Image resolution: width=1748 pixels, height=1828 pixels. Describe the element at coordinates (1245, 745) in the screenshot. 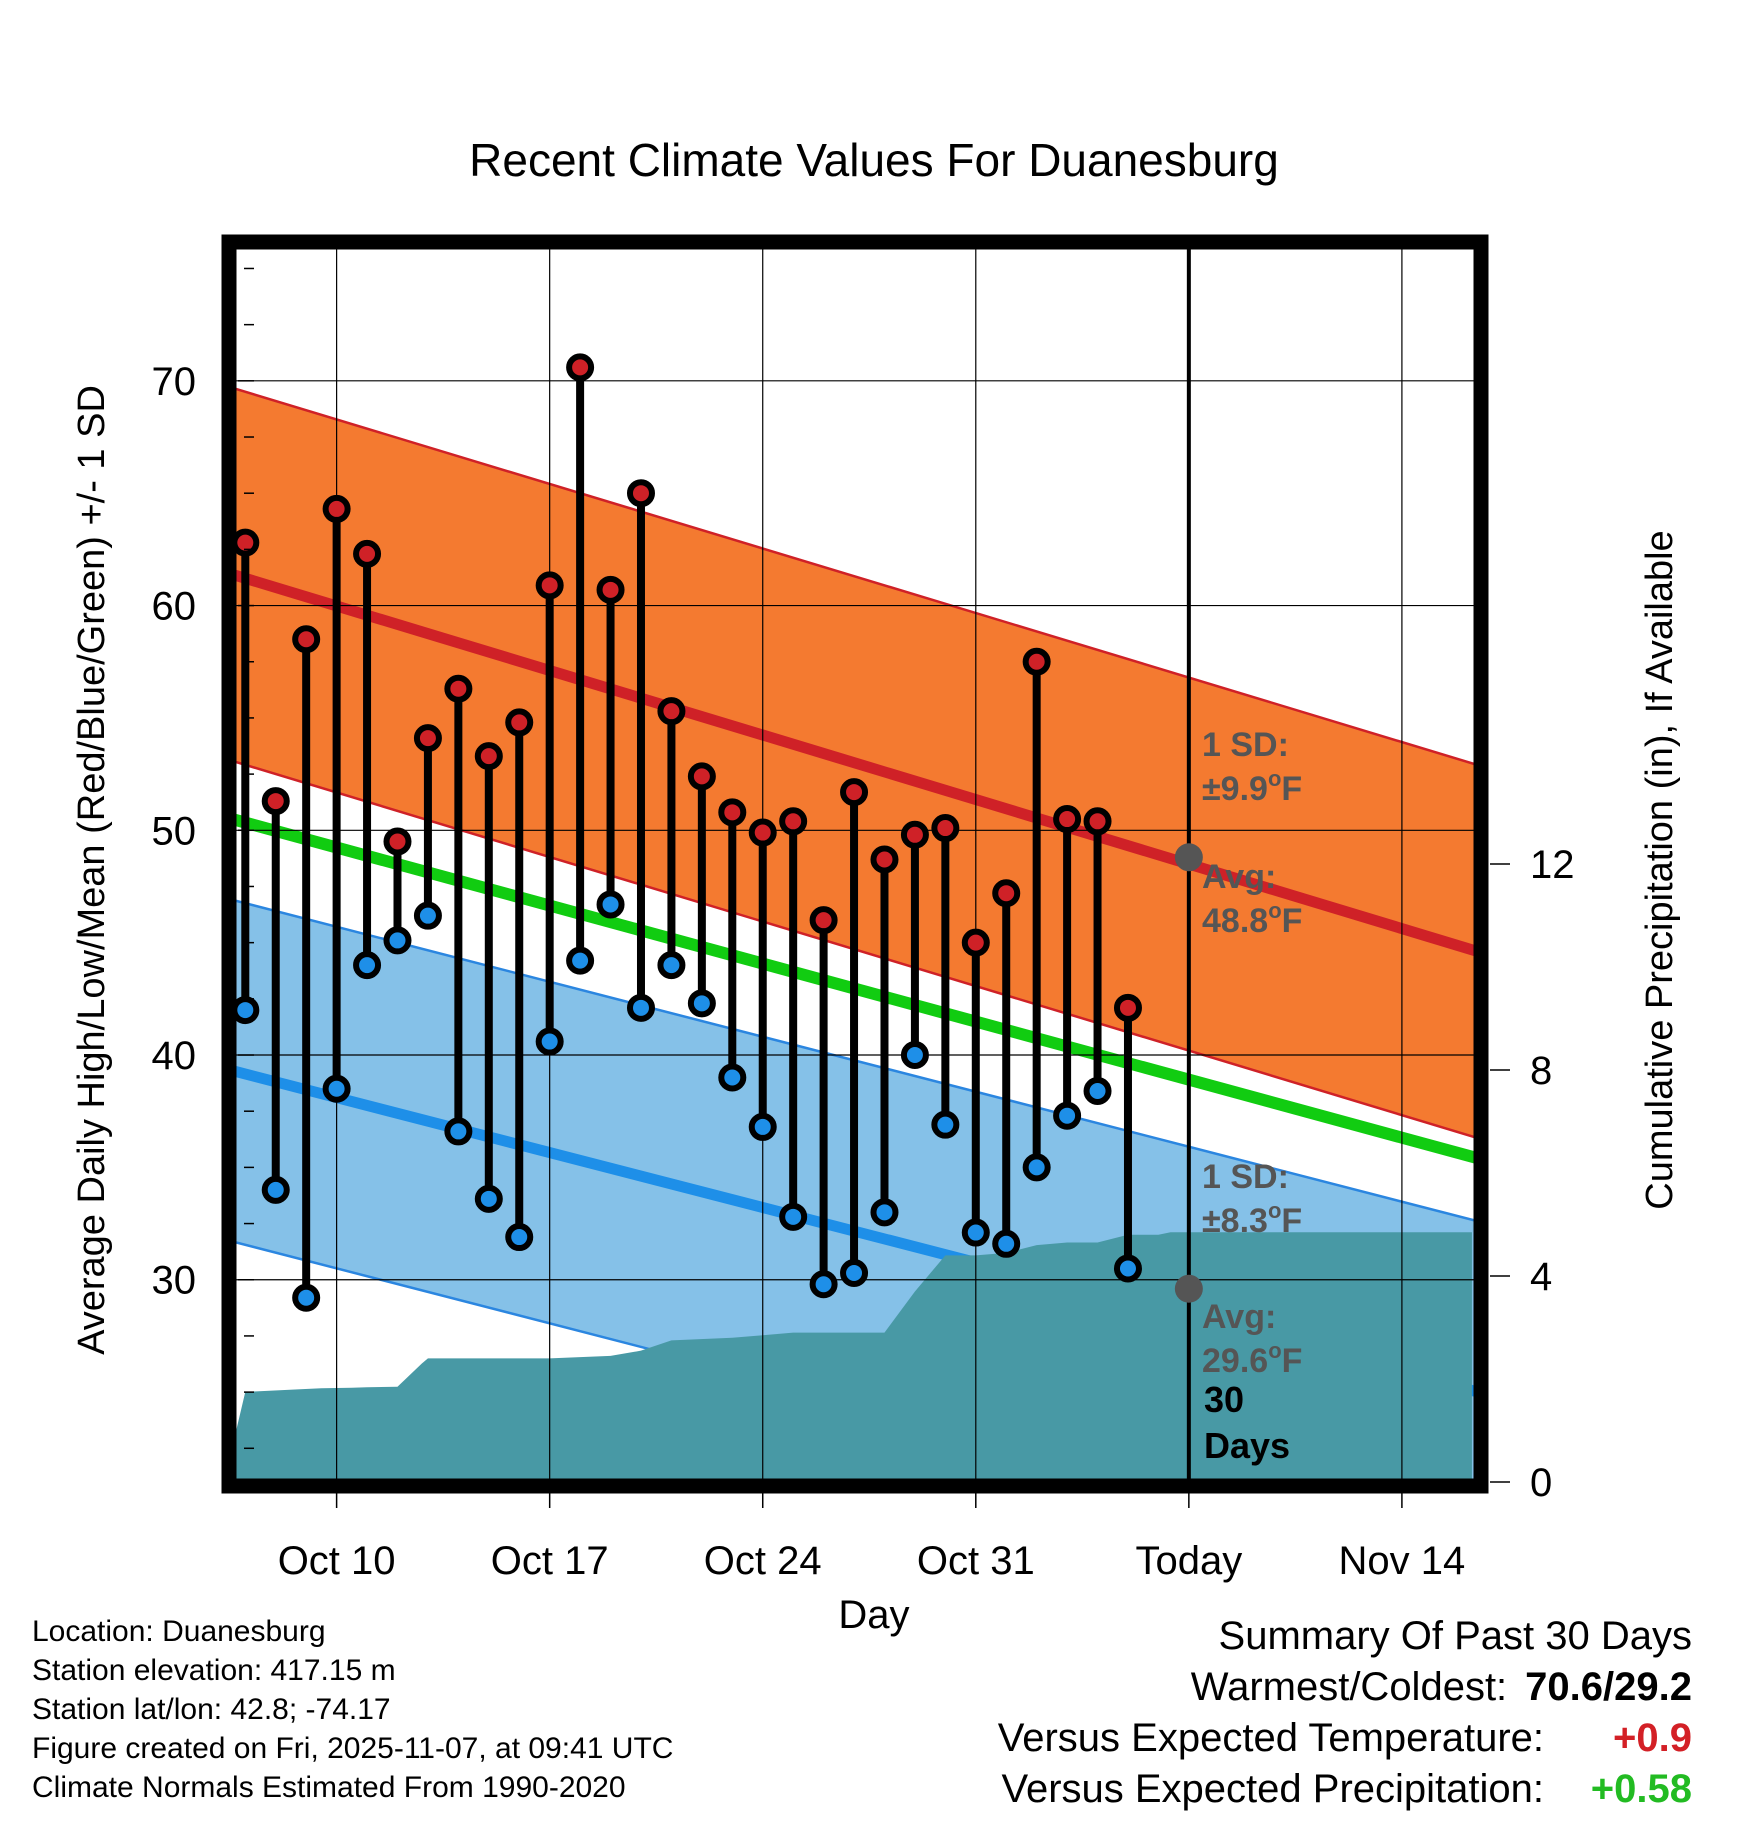

I see `high-sd-label: 1 SD:` at that location.